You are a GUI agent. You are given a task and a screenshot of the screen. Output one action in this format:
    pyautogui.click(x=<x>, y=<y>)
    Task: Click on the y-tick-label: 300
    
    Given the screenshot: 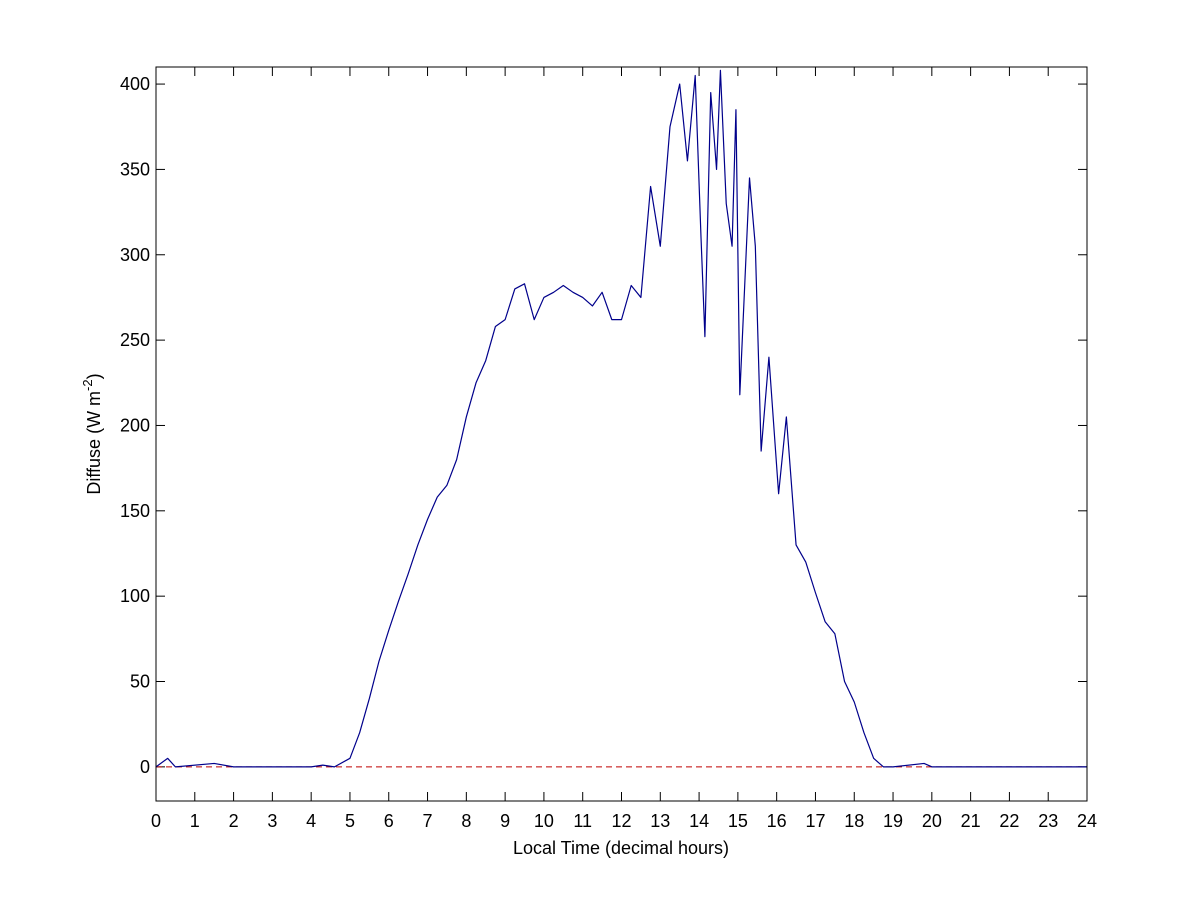 What is the action you would take?
    pyautogui.click(x=135, y=255)
    